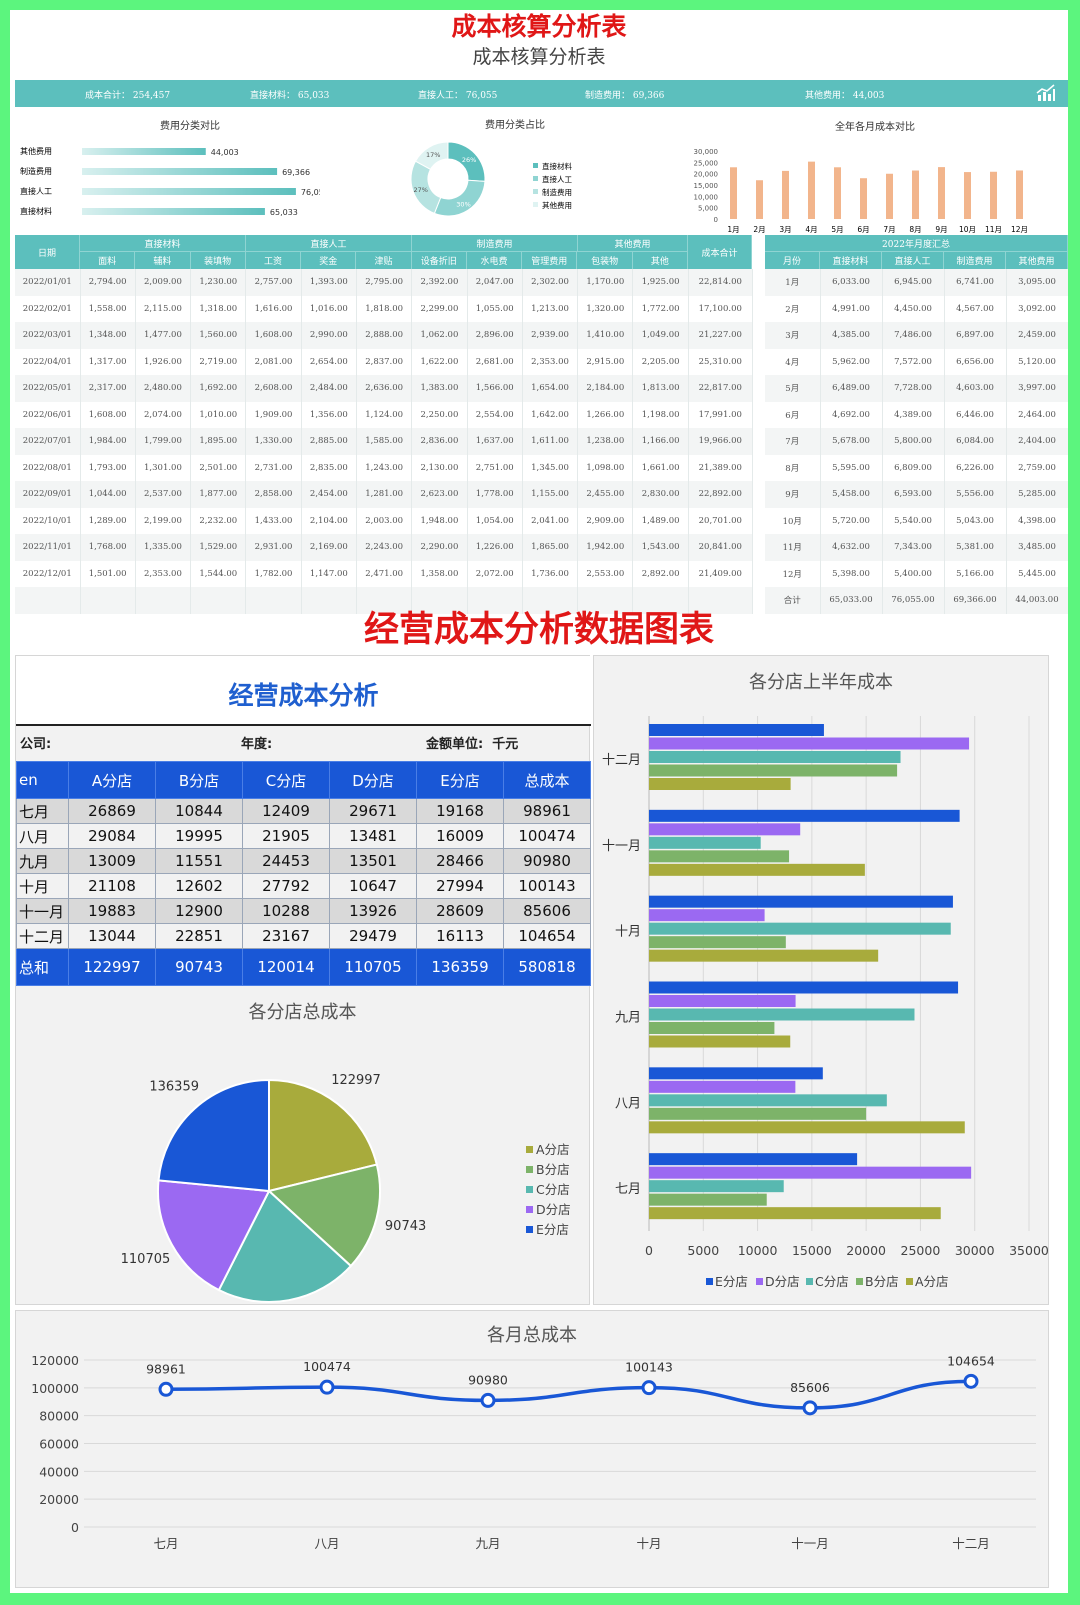 Image resolution: width=1080 pixels, height=1605 pixels. I want to click on category-label: 8月, so click(915, 229).